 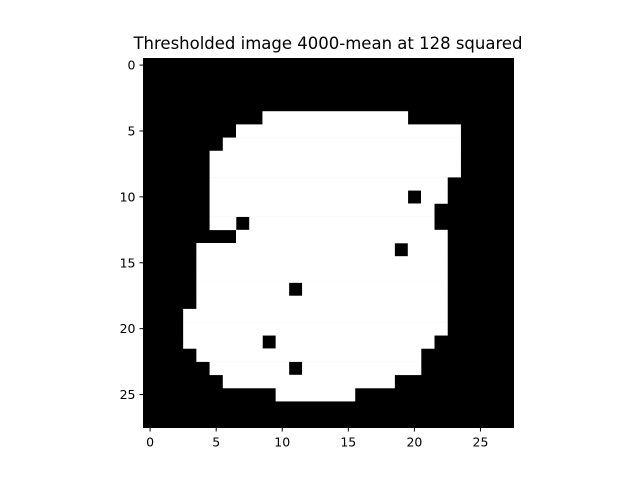 I want to click on x-tick-label-15: 15, so click(x=348, y=442).